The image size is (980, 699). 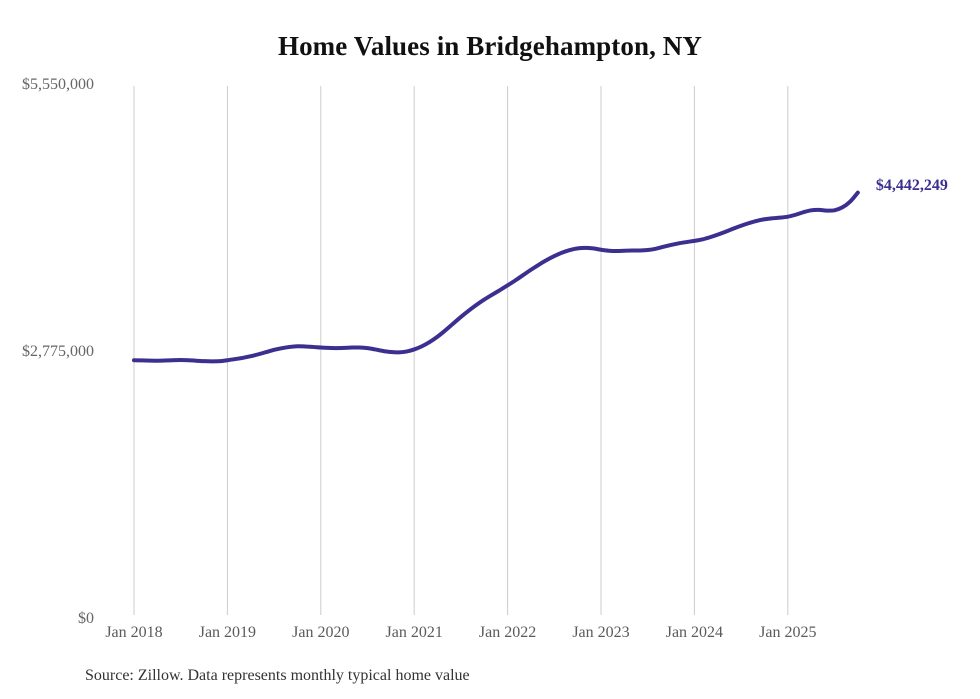 What do you see at coordinates (788, 632) in the screenshot?
I see `x-axis-tick-label: Jan 2025` at bounding box center [788, 632].